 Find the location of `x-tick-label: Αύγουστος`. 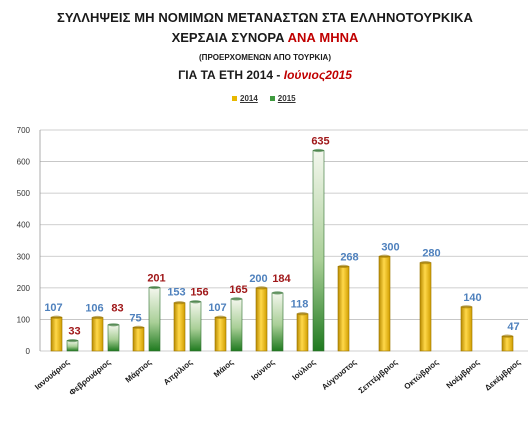

x-tick-label: Αύγουστος is located at coordinates (339, 375).